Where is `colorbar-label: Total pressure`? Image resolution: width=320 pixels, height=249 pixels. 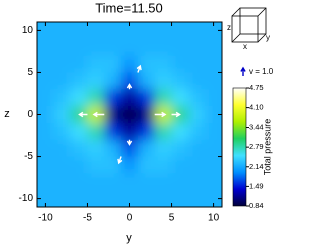
colorbar-label: Total pressure is located at coordinates (267, 147).